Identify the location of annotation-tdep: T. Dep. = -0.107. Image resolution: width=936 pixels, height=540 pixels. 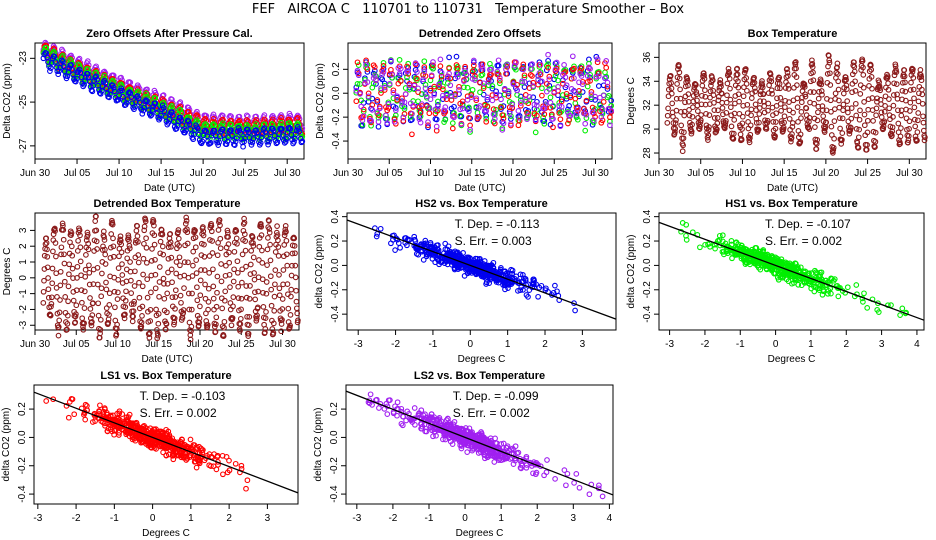
(808, 224).